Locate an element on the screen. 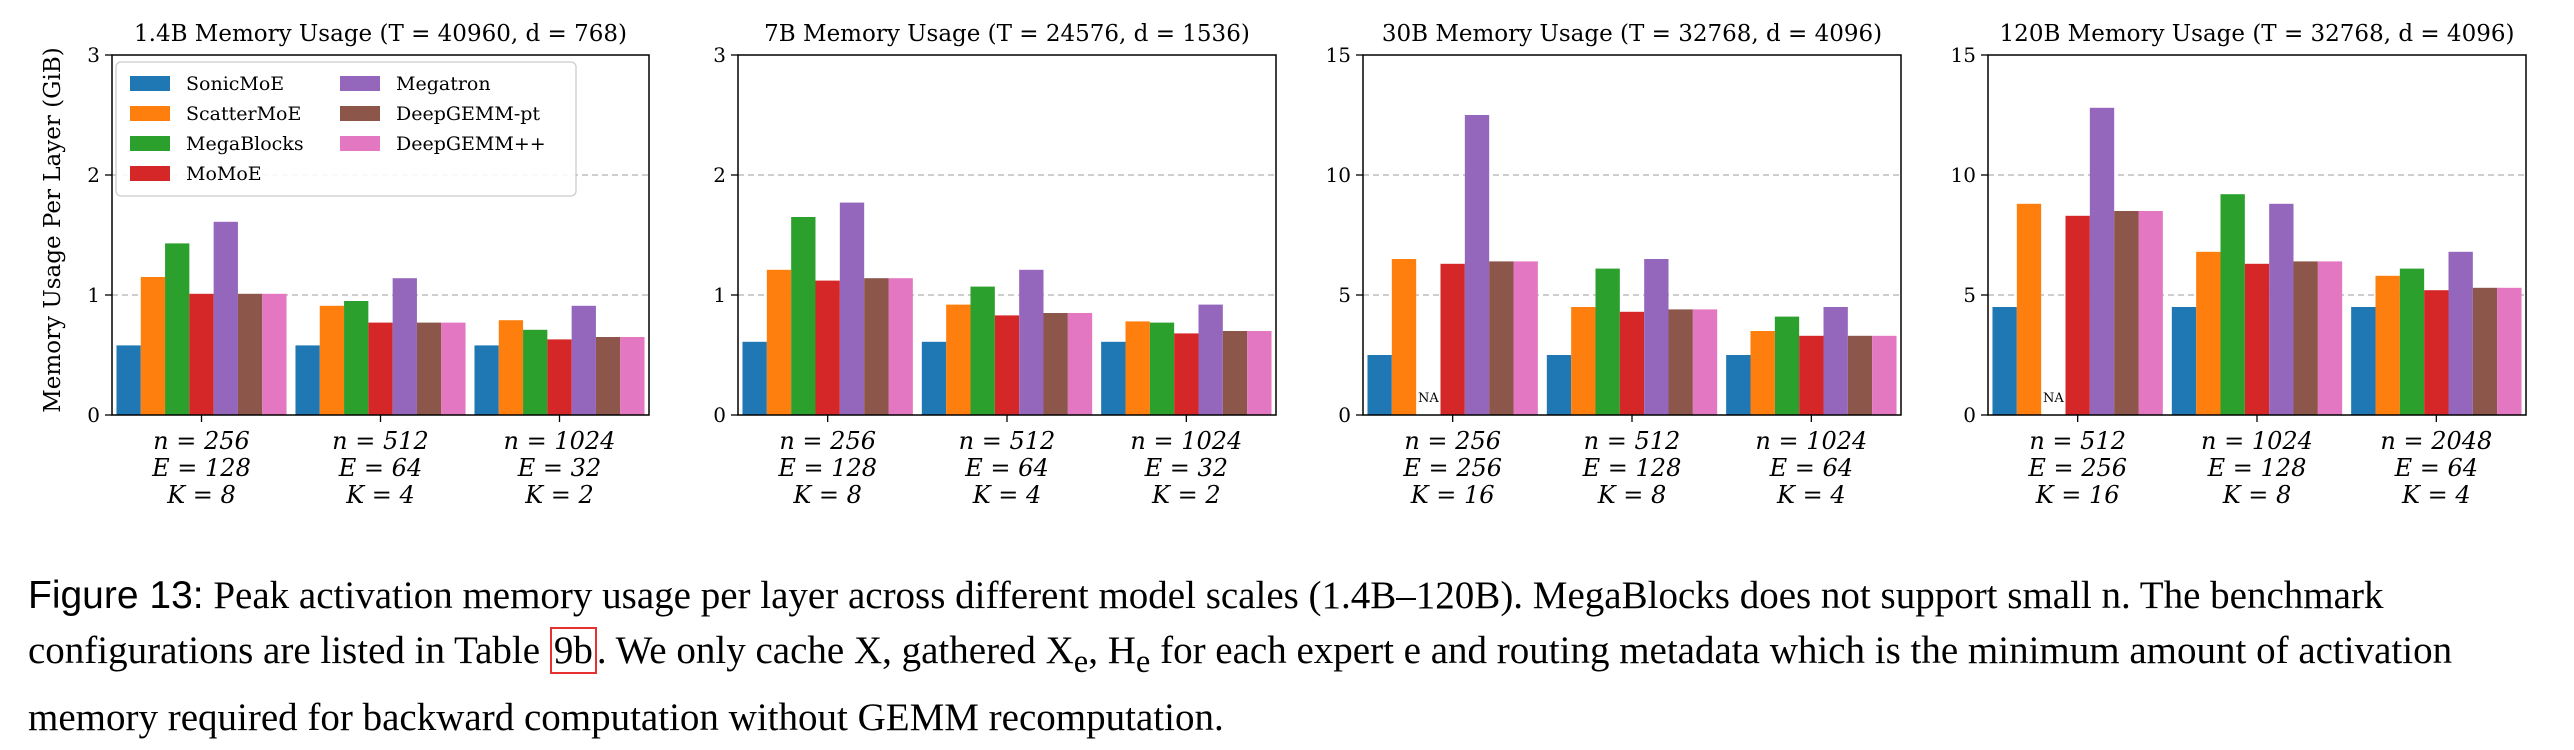 This screenshot has width=2574, height=750. y-tick-label: 15 is located at coordinates (1338, 55).